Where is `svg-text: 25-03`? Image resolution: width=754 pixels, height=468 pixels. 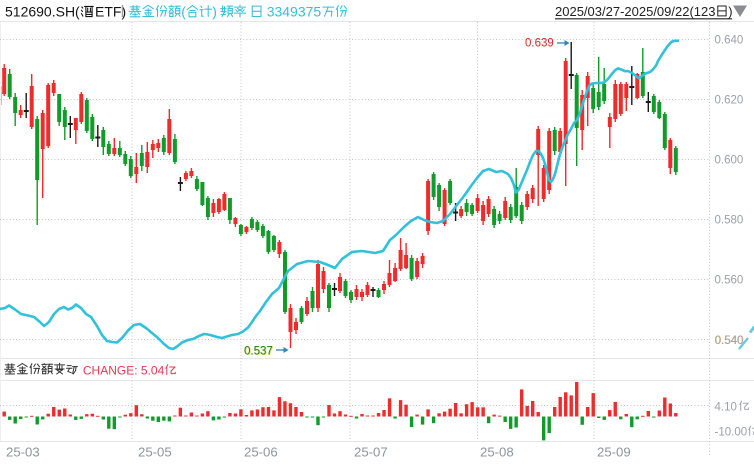 svg-text: 25-03 is located at coordinates (23, 452).